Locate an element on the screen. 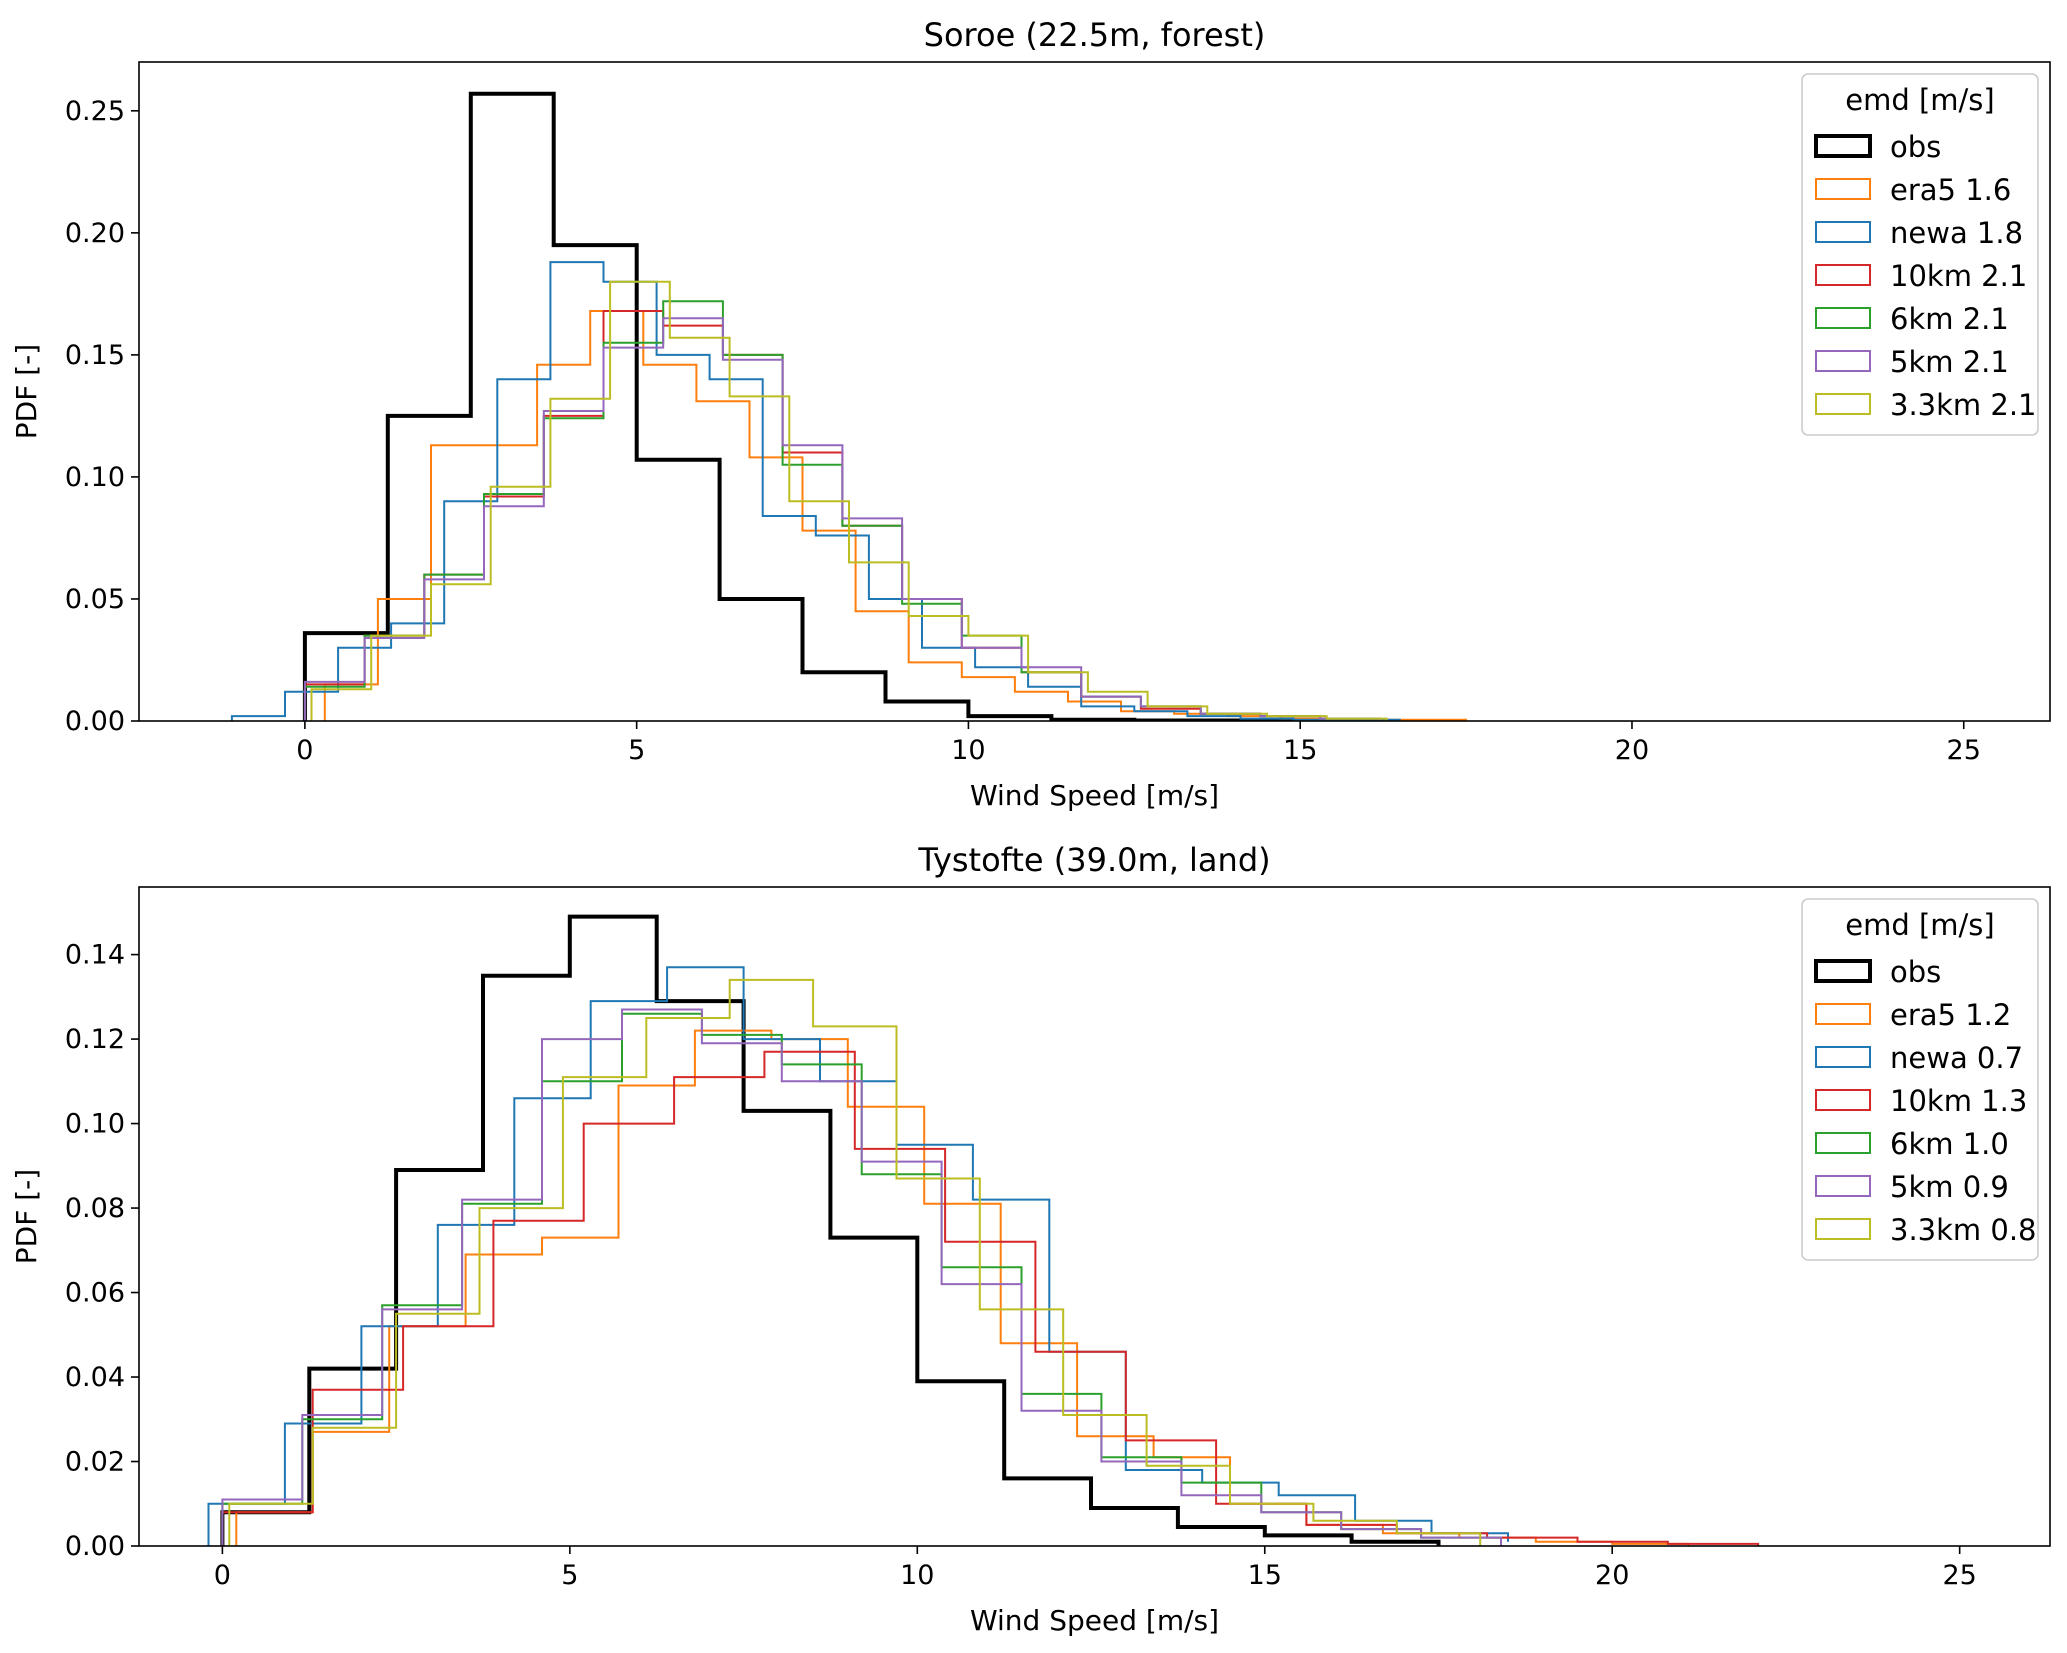  y-tick-label: 0.02 is located at coordinates (95, 1462).